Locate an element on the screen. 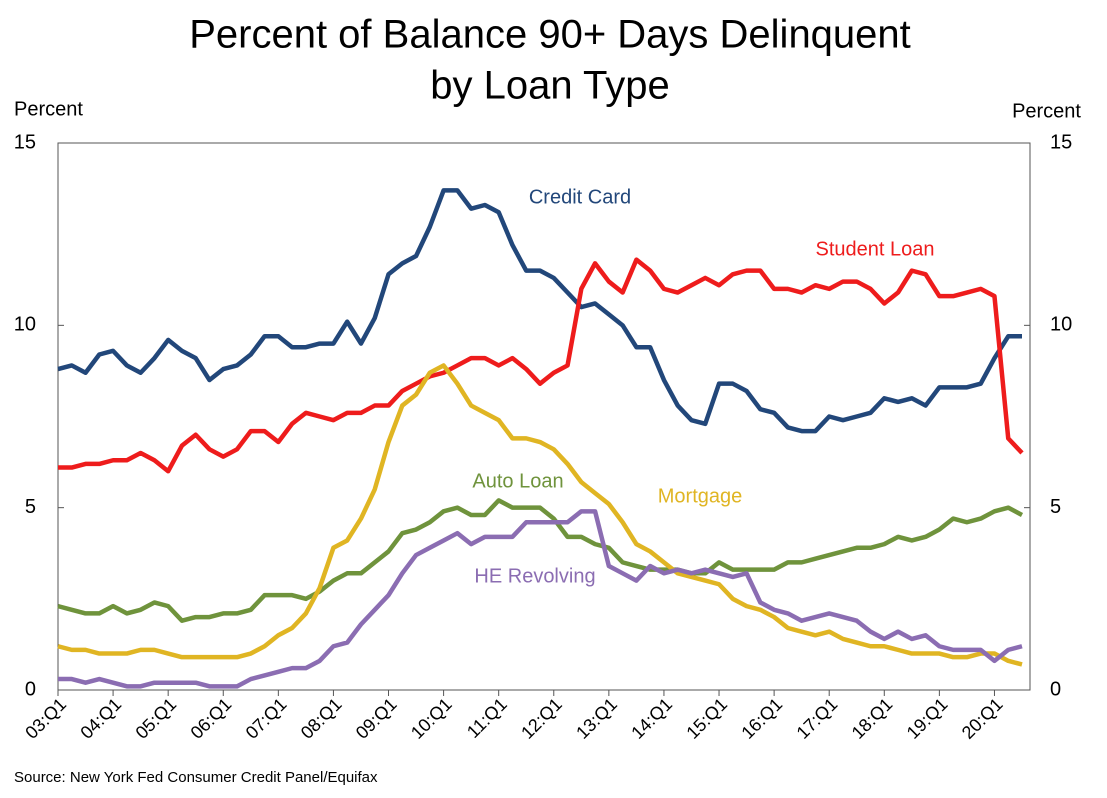 This screenshot has height=798, width=1107. y2-tick-label: 5 is located at coordinates (1055, 507).